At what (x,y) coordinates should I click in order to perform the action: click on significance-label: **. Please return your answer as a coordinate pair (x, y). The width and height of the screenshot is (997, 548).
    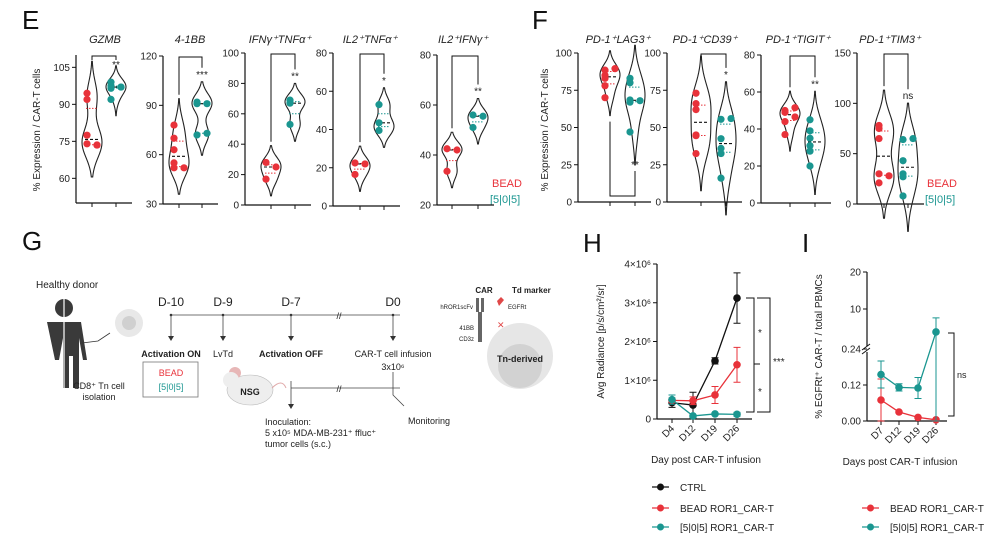
    Looking at the image, I should click on (635, 165).